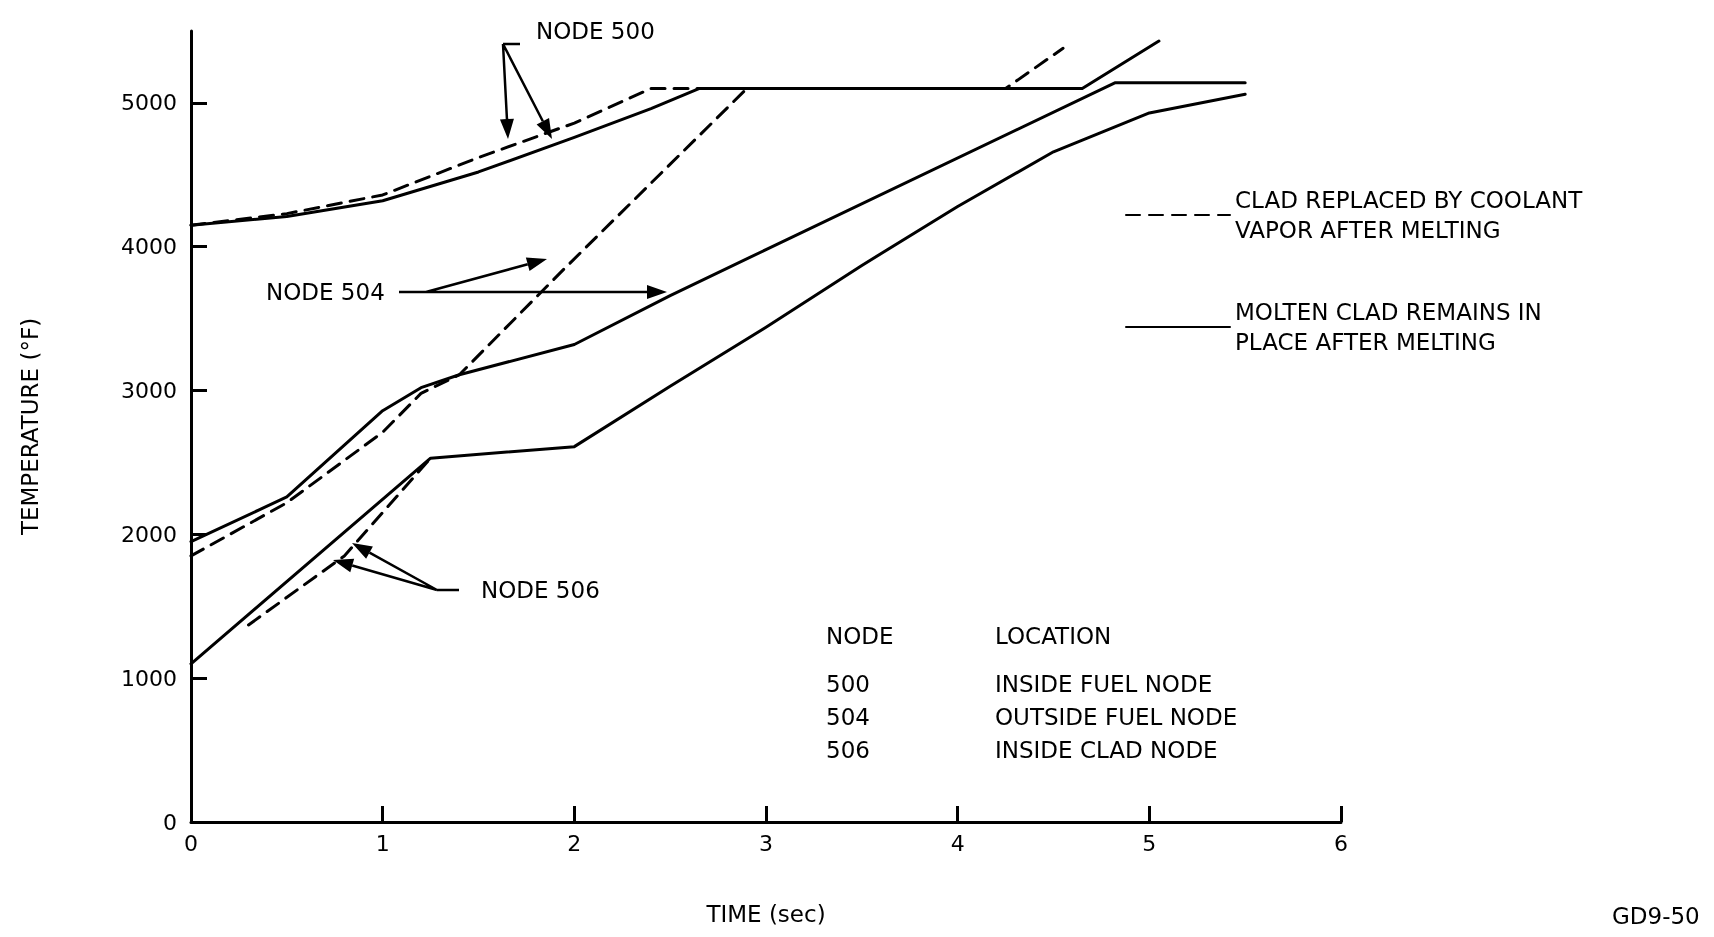 The height and width of the screenshot is (937, 1714). Describe the element at coordinates (766, 843) in the screenshot. I see `x-tick-label: 3` at that location.